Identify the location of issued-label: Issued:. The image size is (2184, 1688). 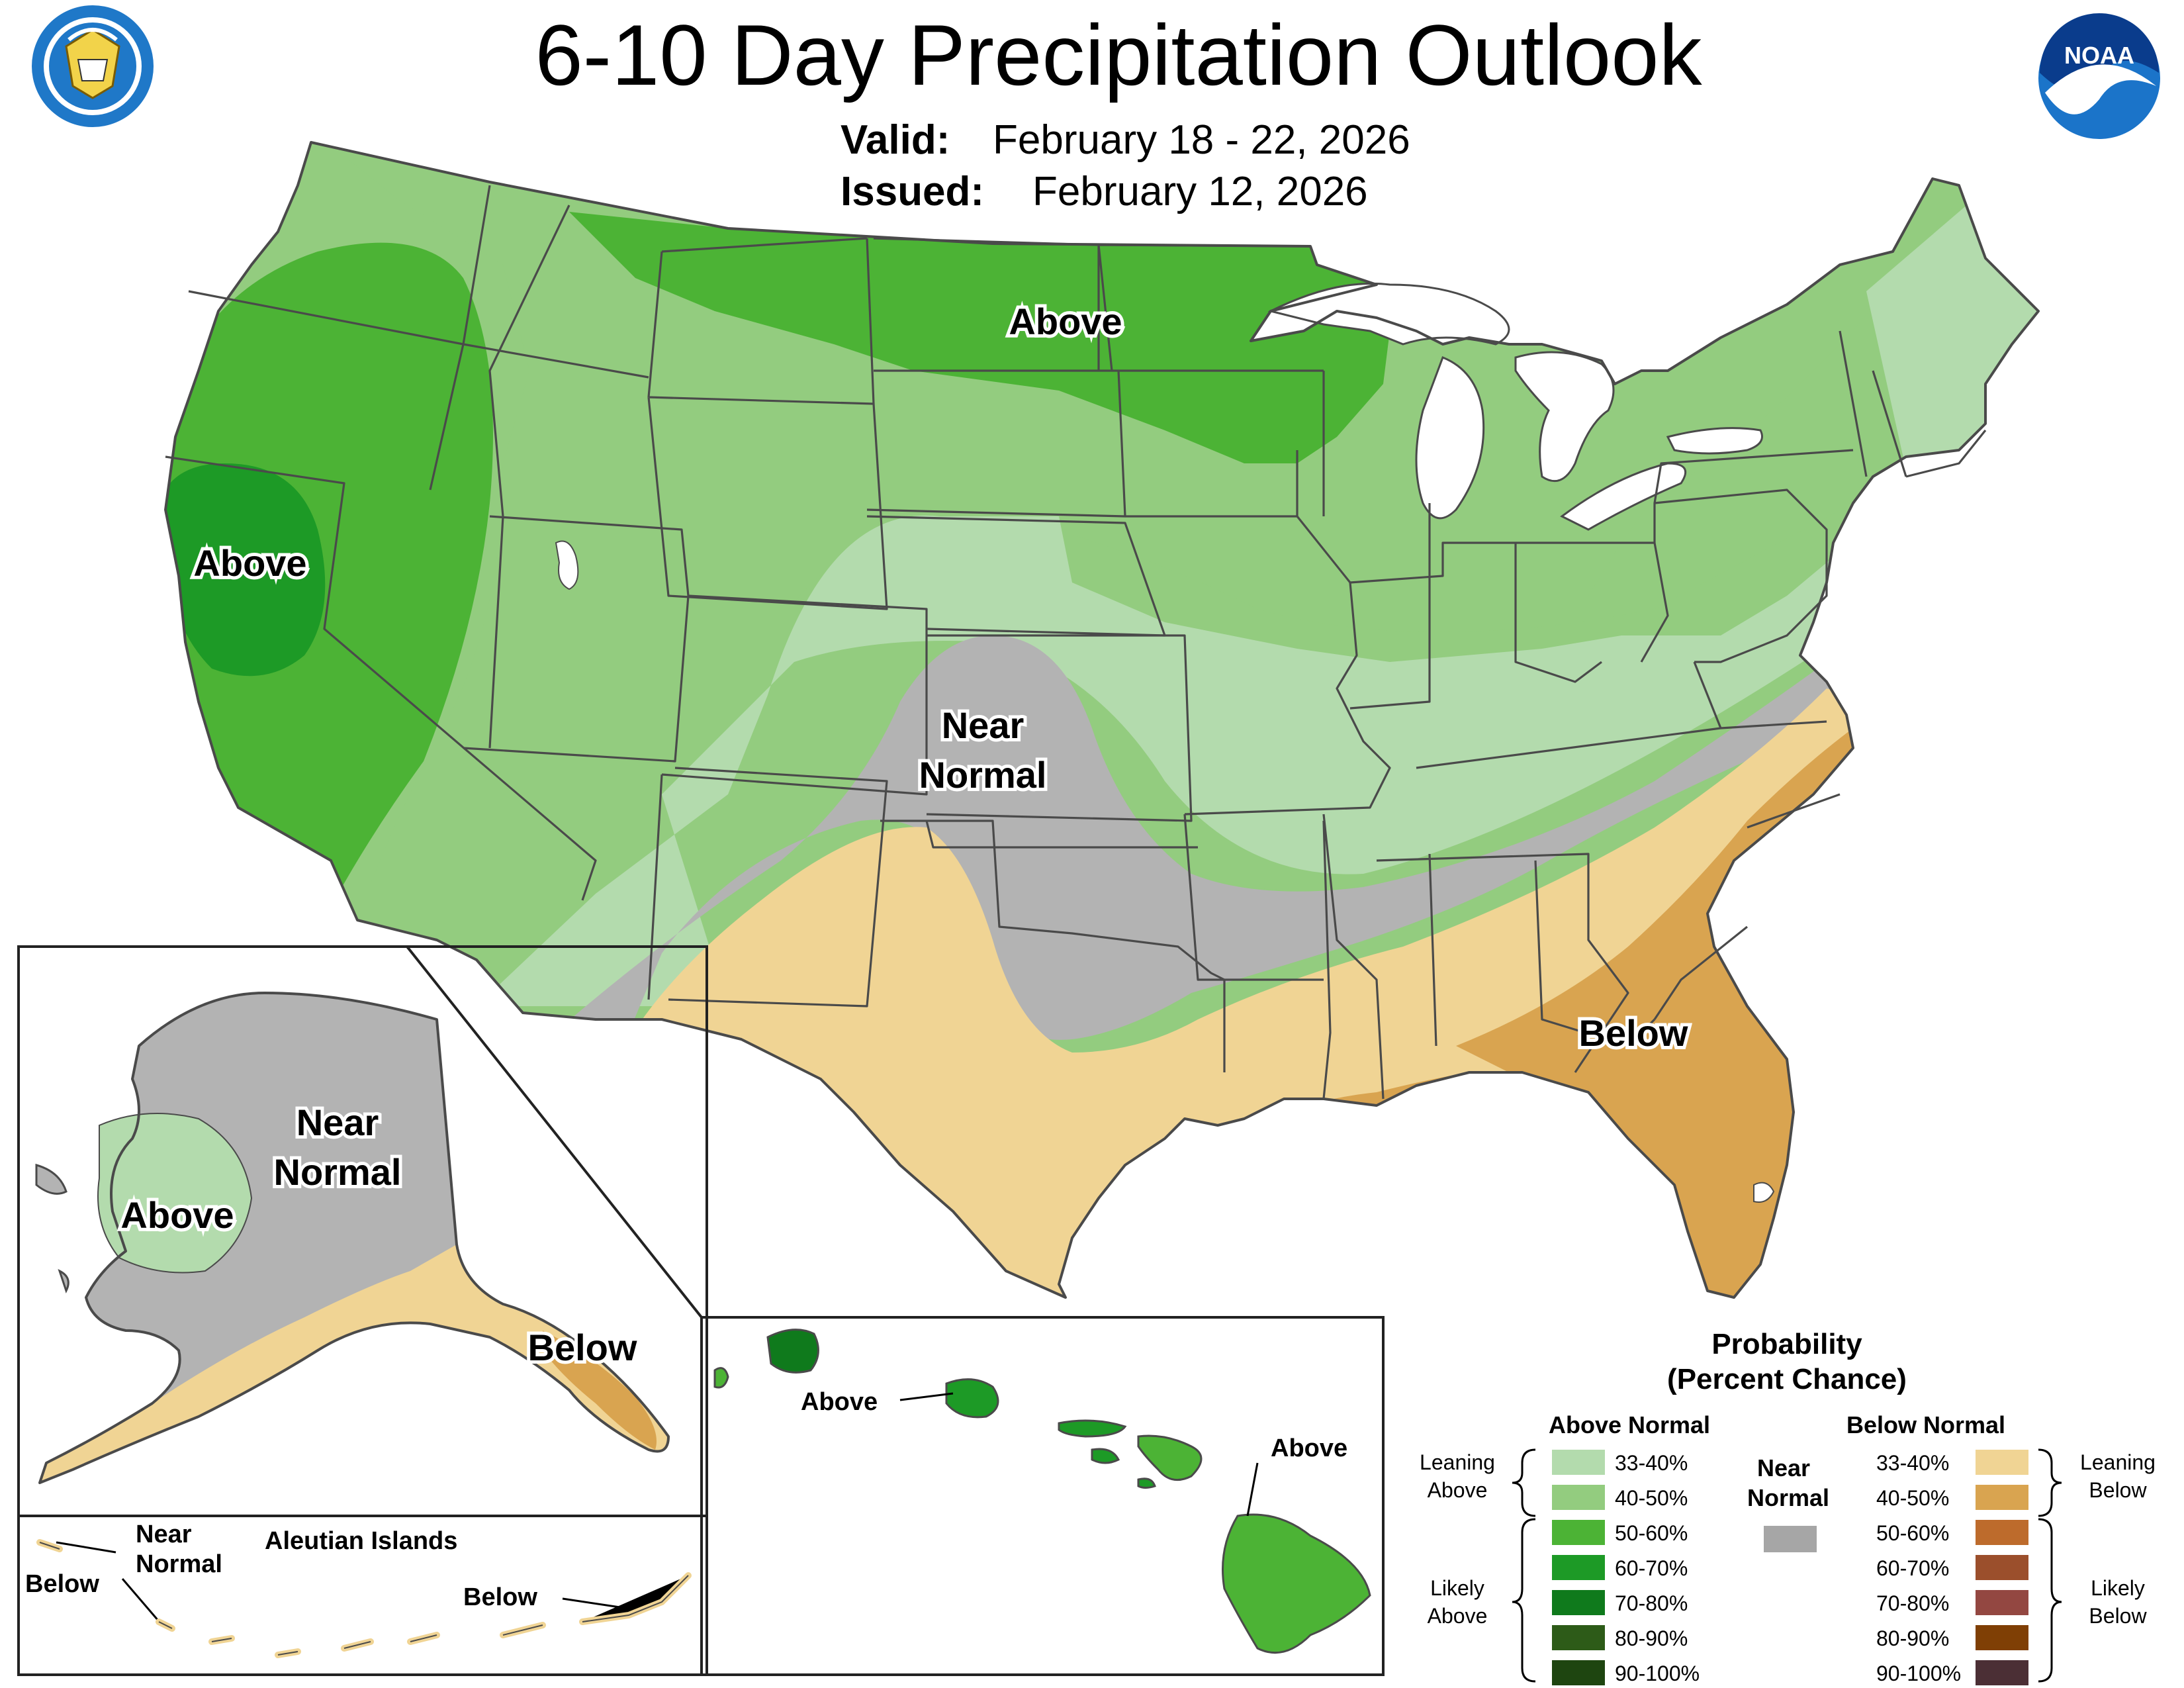
(913, 191).